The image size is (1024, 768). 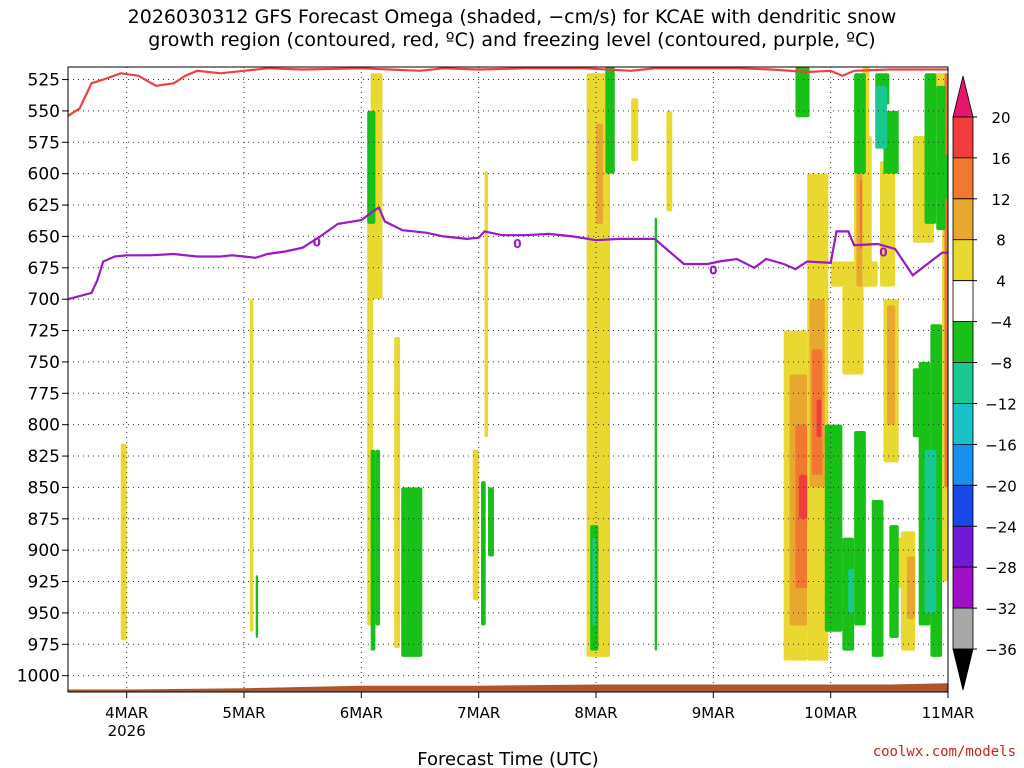 I want to click on time-axis: 4MAR 5MAR 6MAR 7MAR 8MAR 9MAR 10MAR 11MAR 2026, so click(x=539, y=716).